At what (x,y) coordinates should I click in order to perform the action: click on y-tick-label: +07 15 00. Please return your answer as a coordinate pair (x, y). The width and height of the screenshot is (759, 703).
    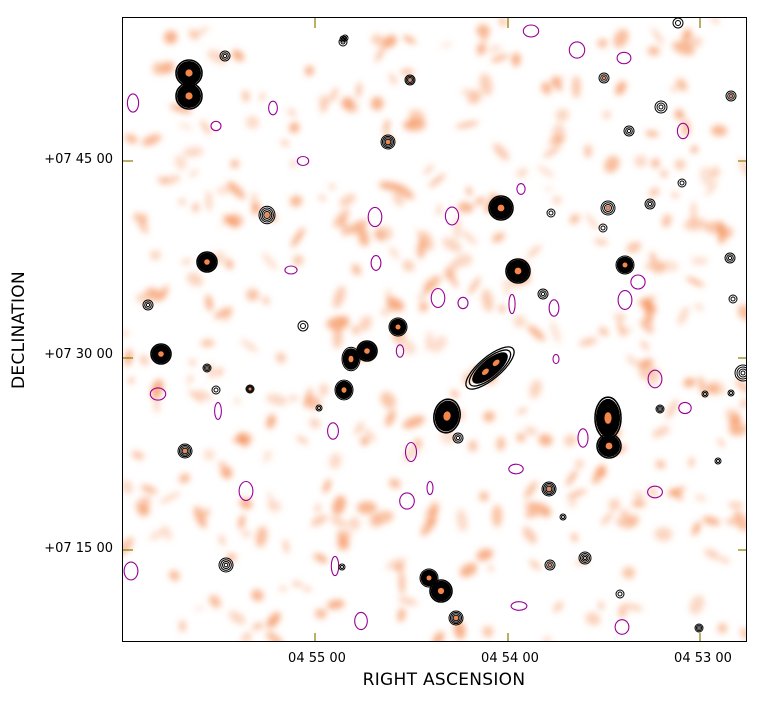
    Looking at the image, I should click on (78, 548).